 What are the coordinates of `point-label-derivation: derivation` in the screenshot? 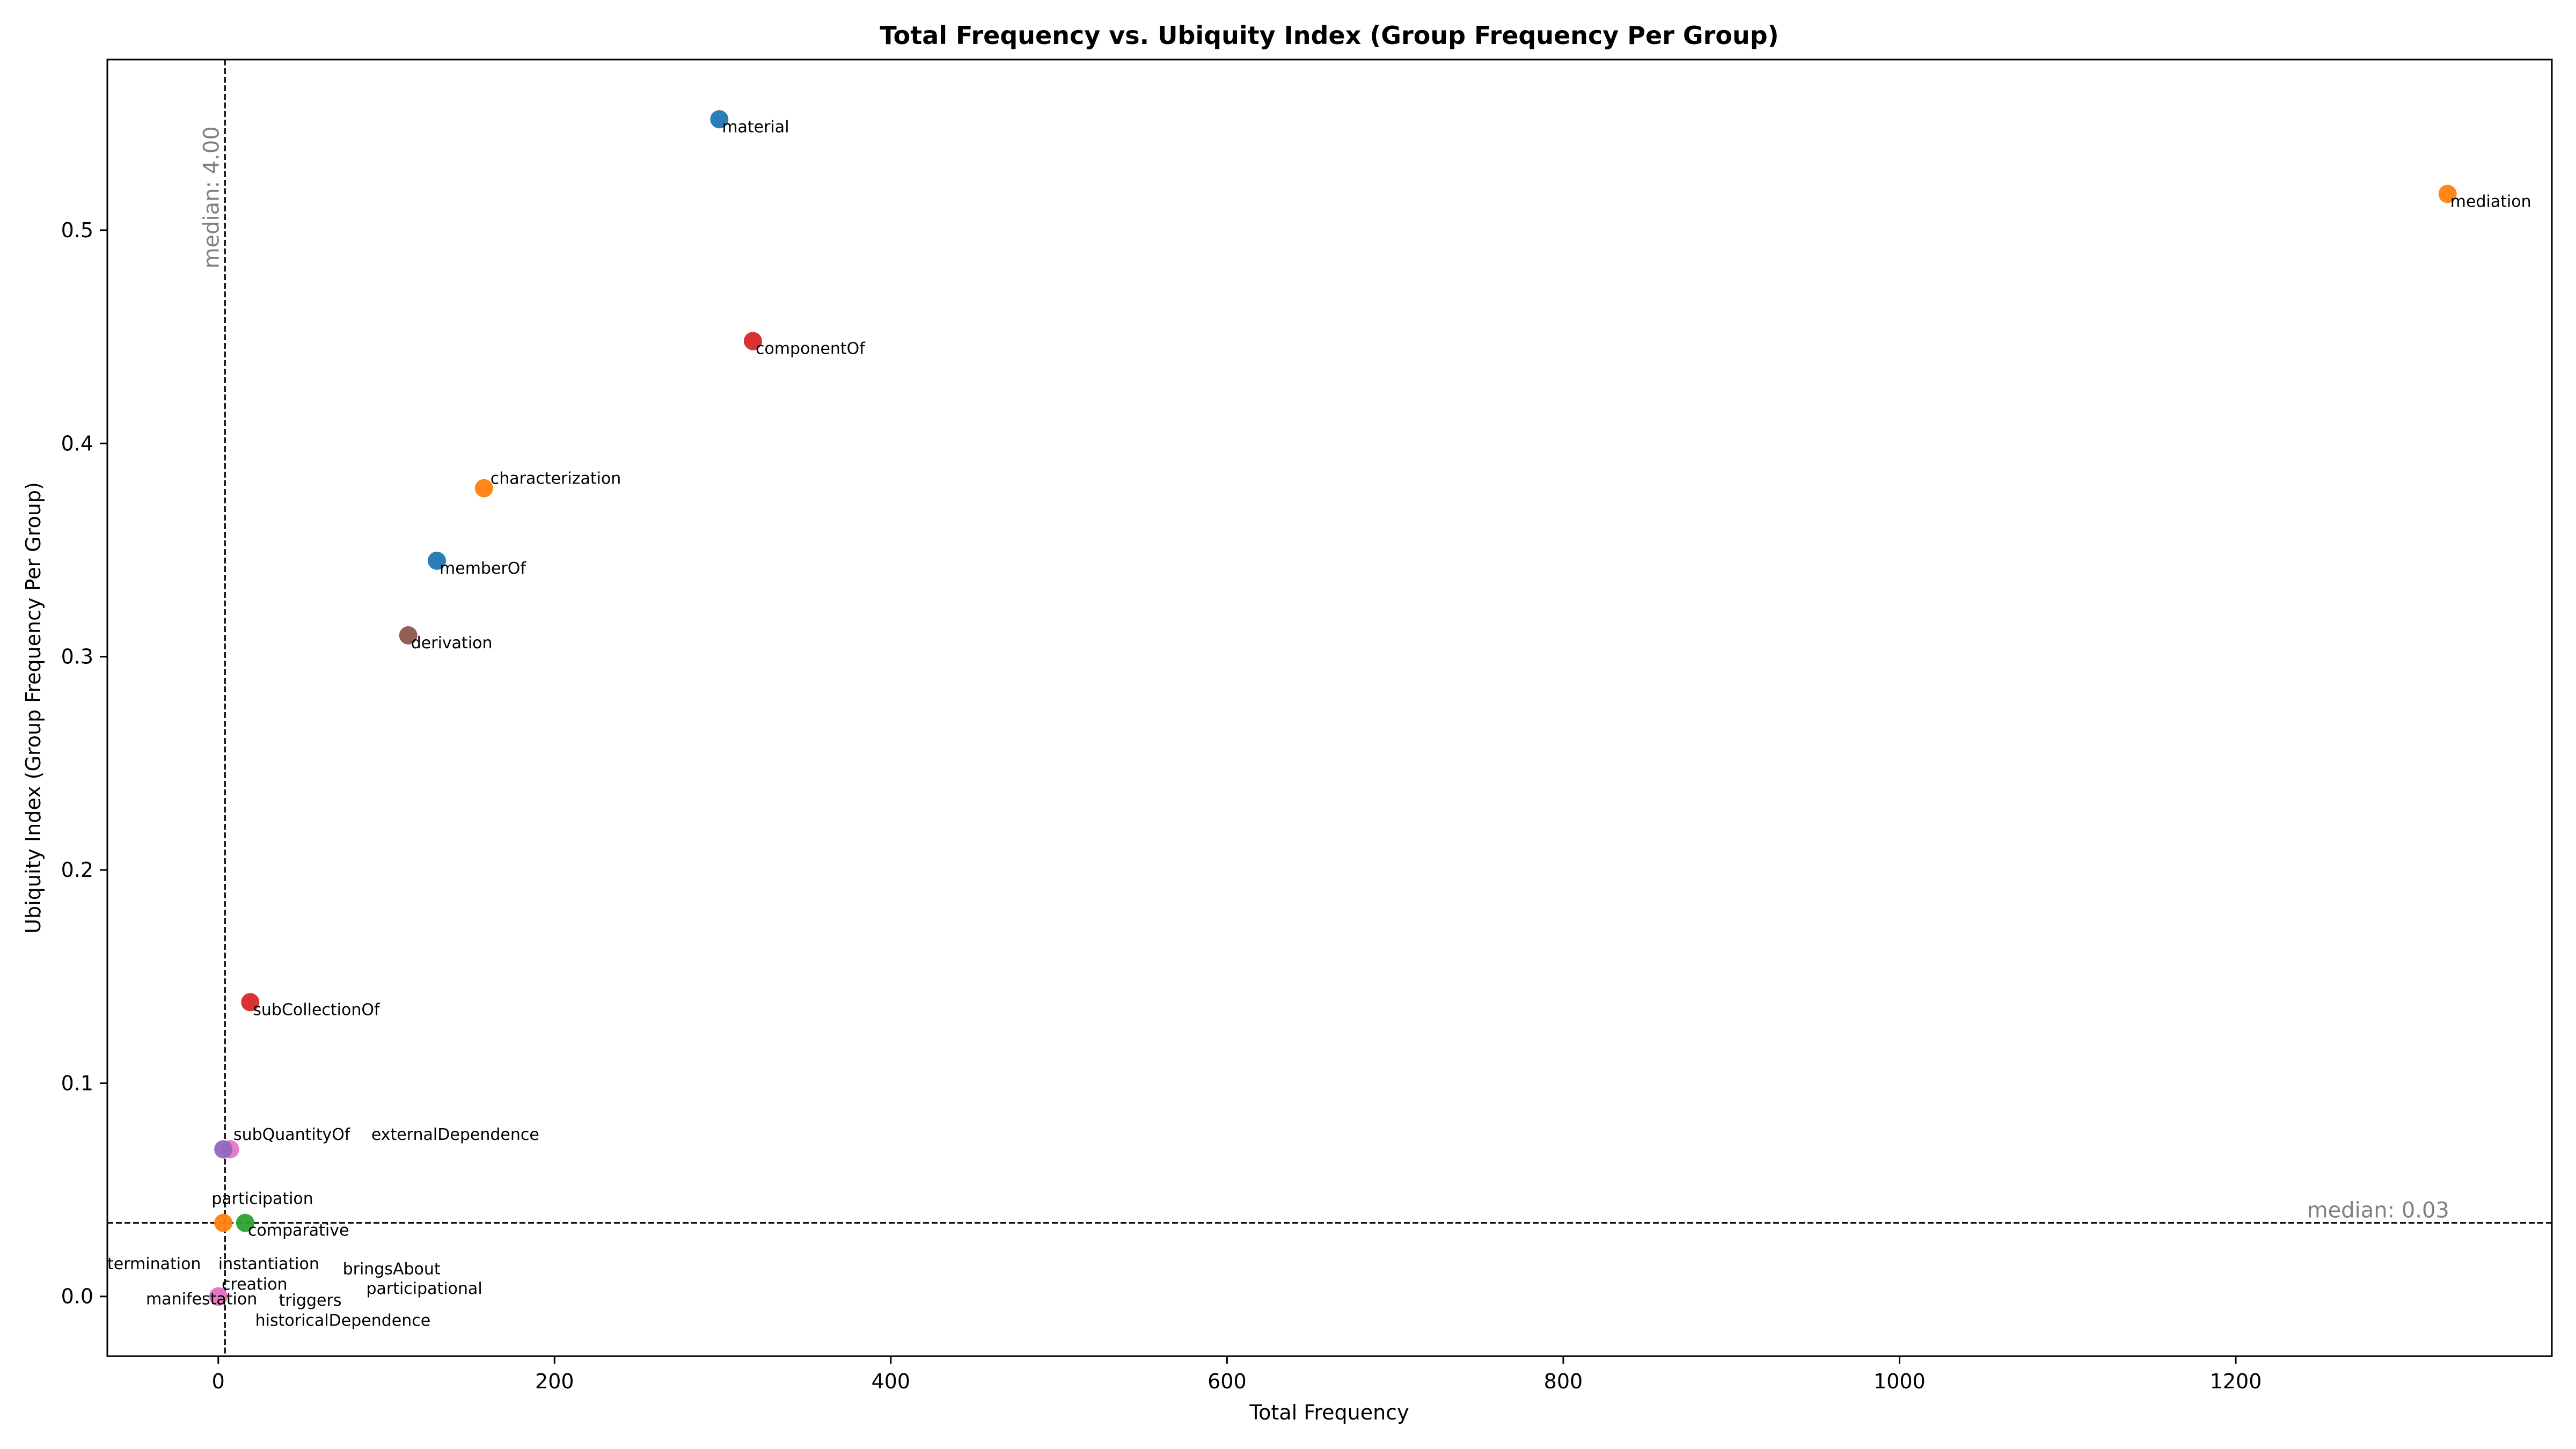 It's located at (452, 643).